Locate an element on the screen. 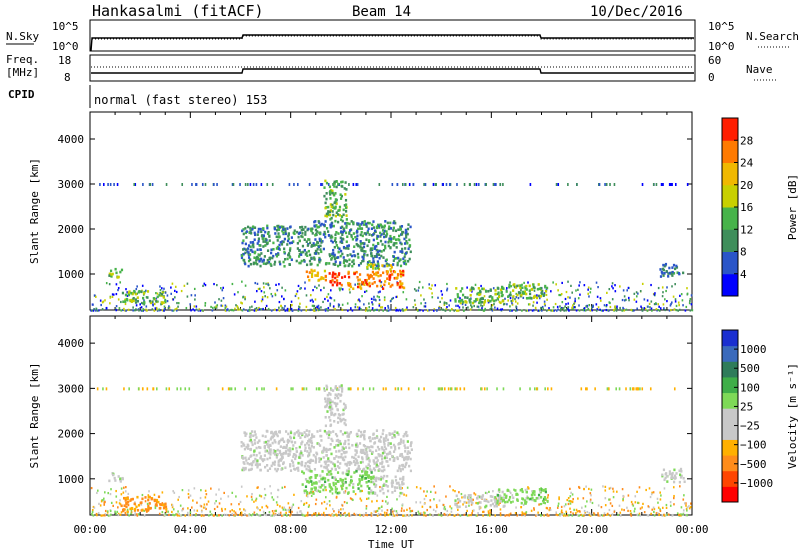 The height and width of the screenshot is (558, 800). nave-label: Nave is located at coordinates (759, 69).